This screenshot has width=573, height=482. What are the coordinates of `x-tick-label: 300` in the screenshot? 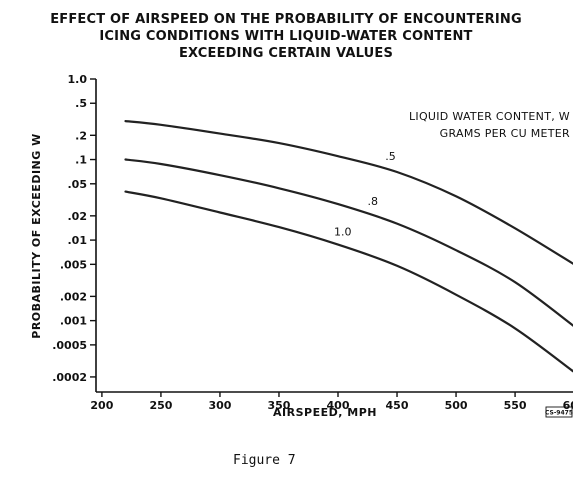 It's located at (219, 405).